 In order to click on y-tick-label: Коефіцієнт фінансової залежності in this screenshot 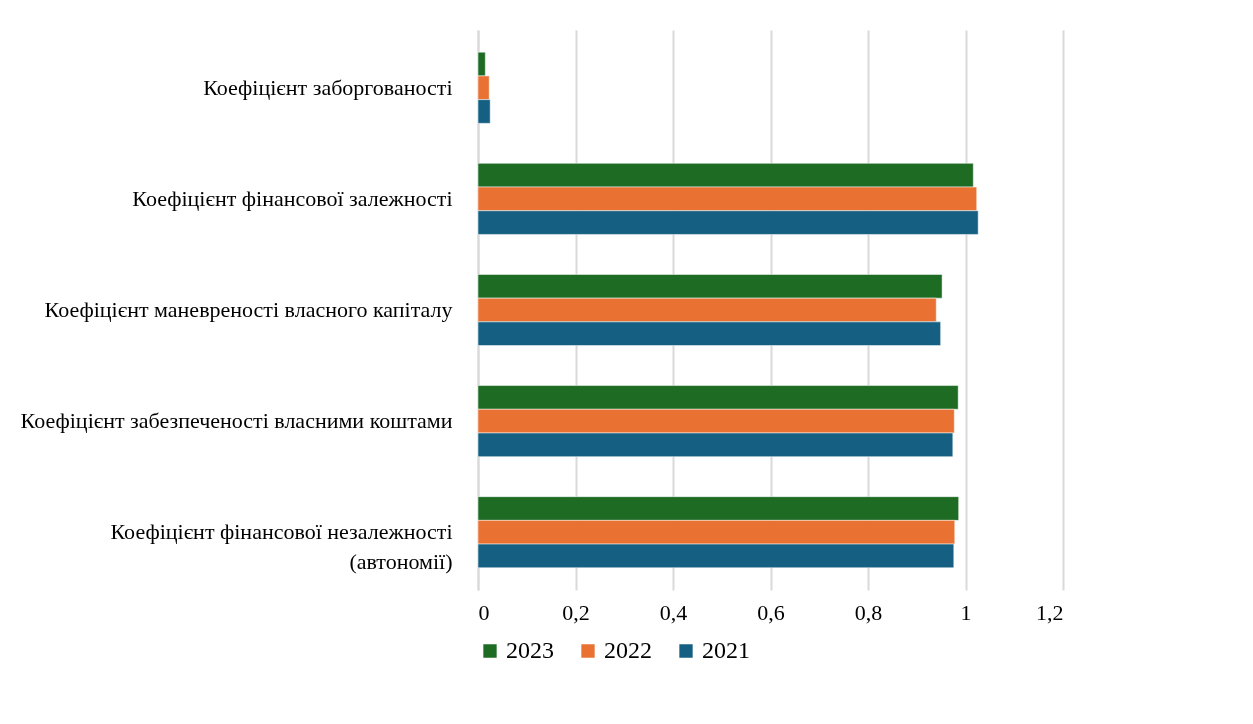, I will do `click(292, 198)`.